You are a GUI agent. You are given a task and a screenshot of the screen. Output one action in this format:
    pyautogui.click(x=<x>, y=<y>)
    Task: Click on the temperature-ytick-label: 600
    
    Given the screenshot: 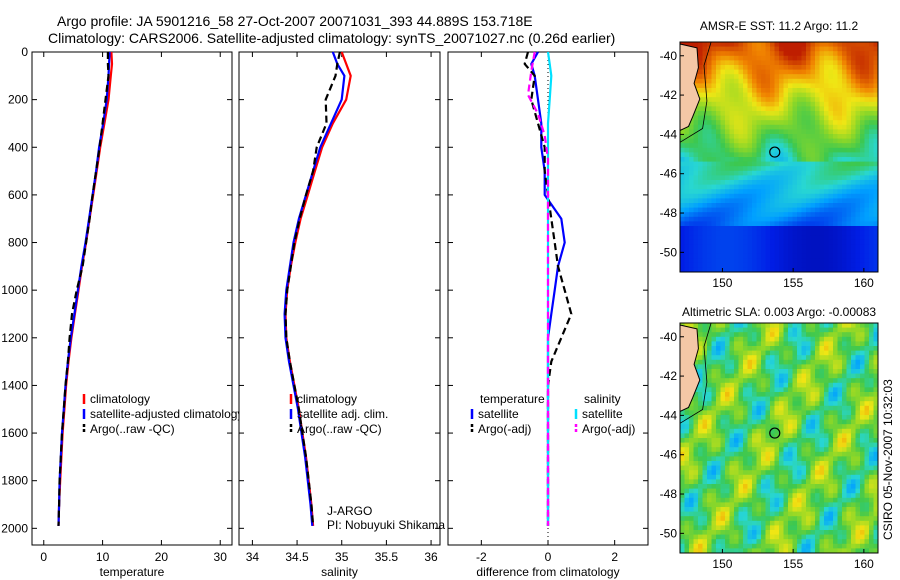 What is the action you would take?
    pyautogui.click(x=18, y=195)
    